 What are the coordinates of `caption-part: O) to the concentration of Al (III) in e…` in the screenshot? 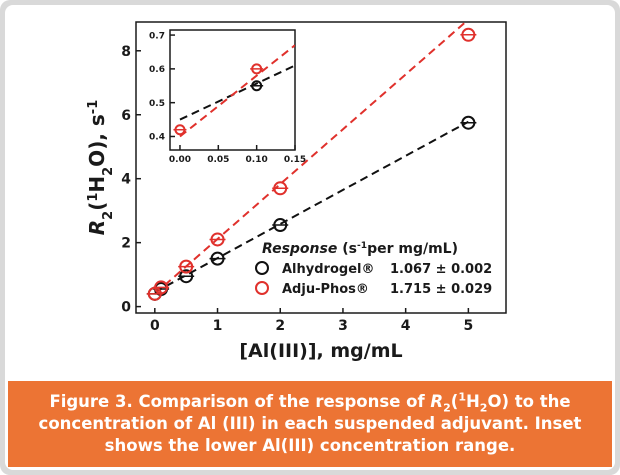 It's located at (310, 423).